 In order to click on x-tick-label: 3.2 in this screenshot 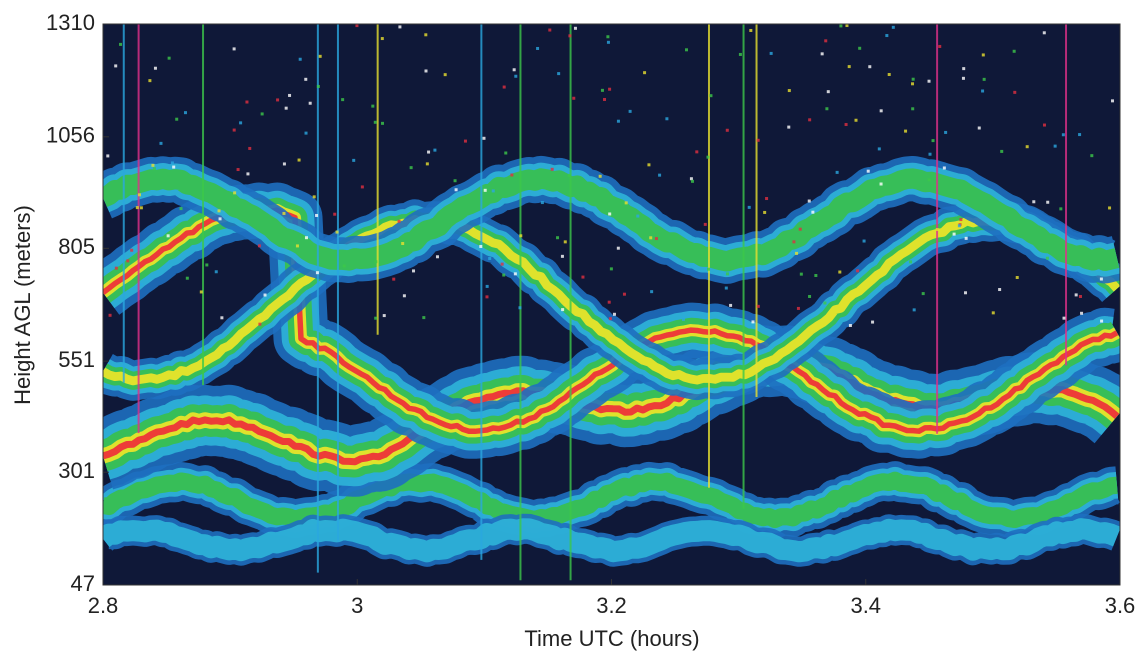, I will do `click(611, 605)`.